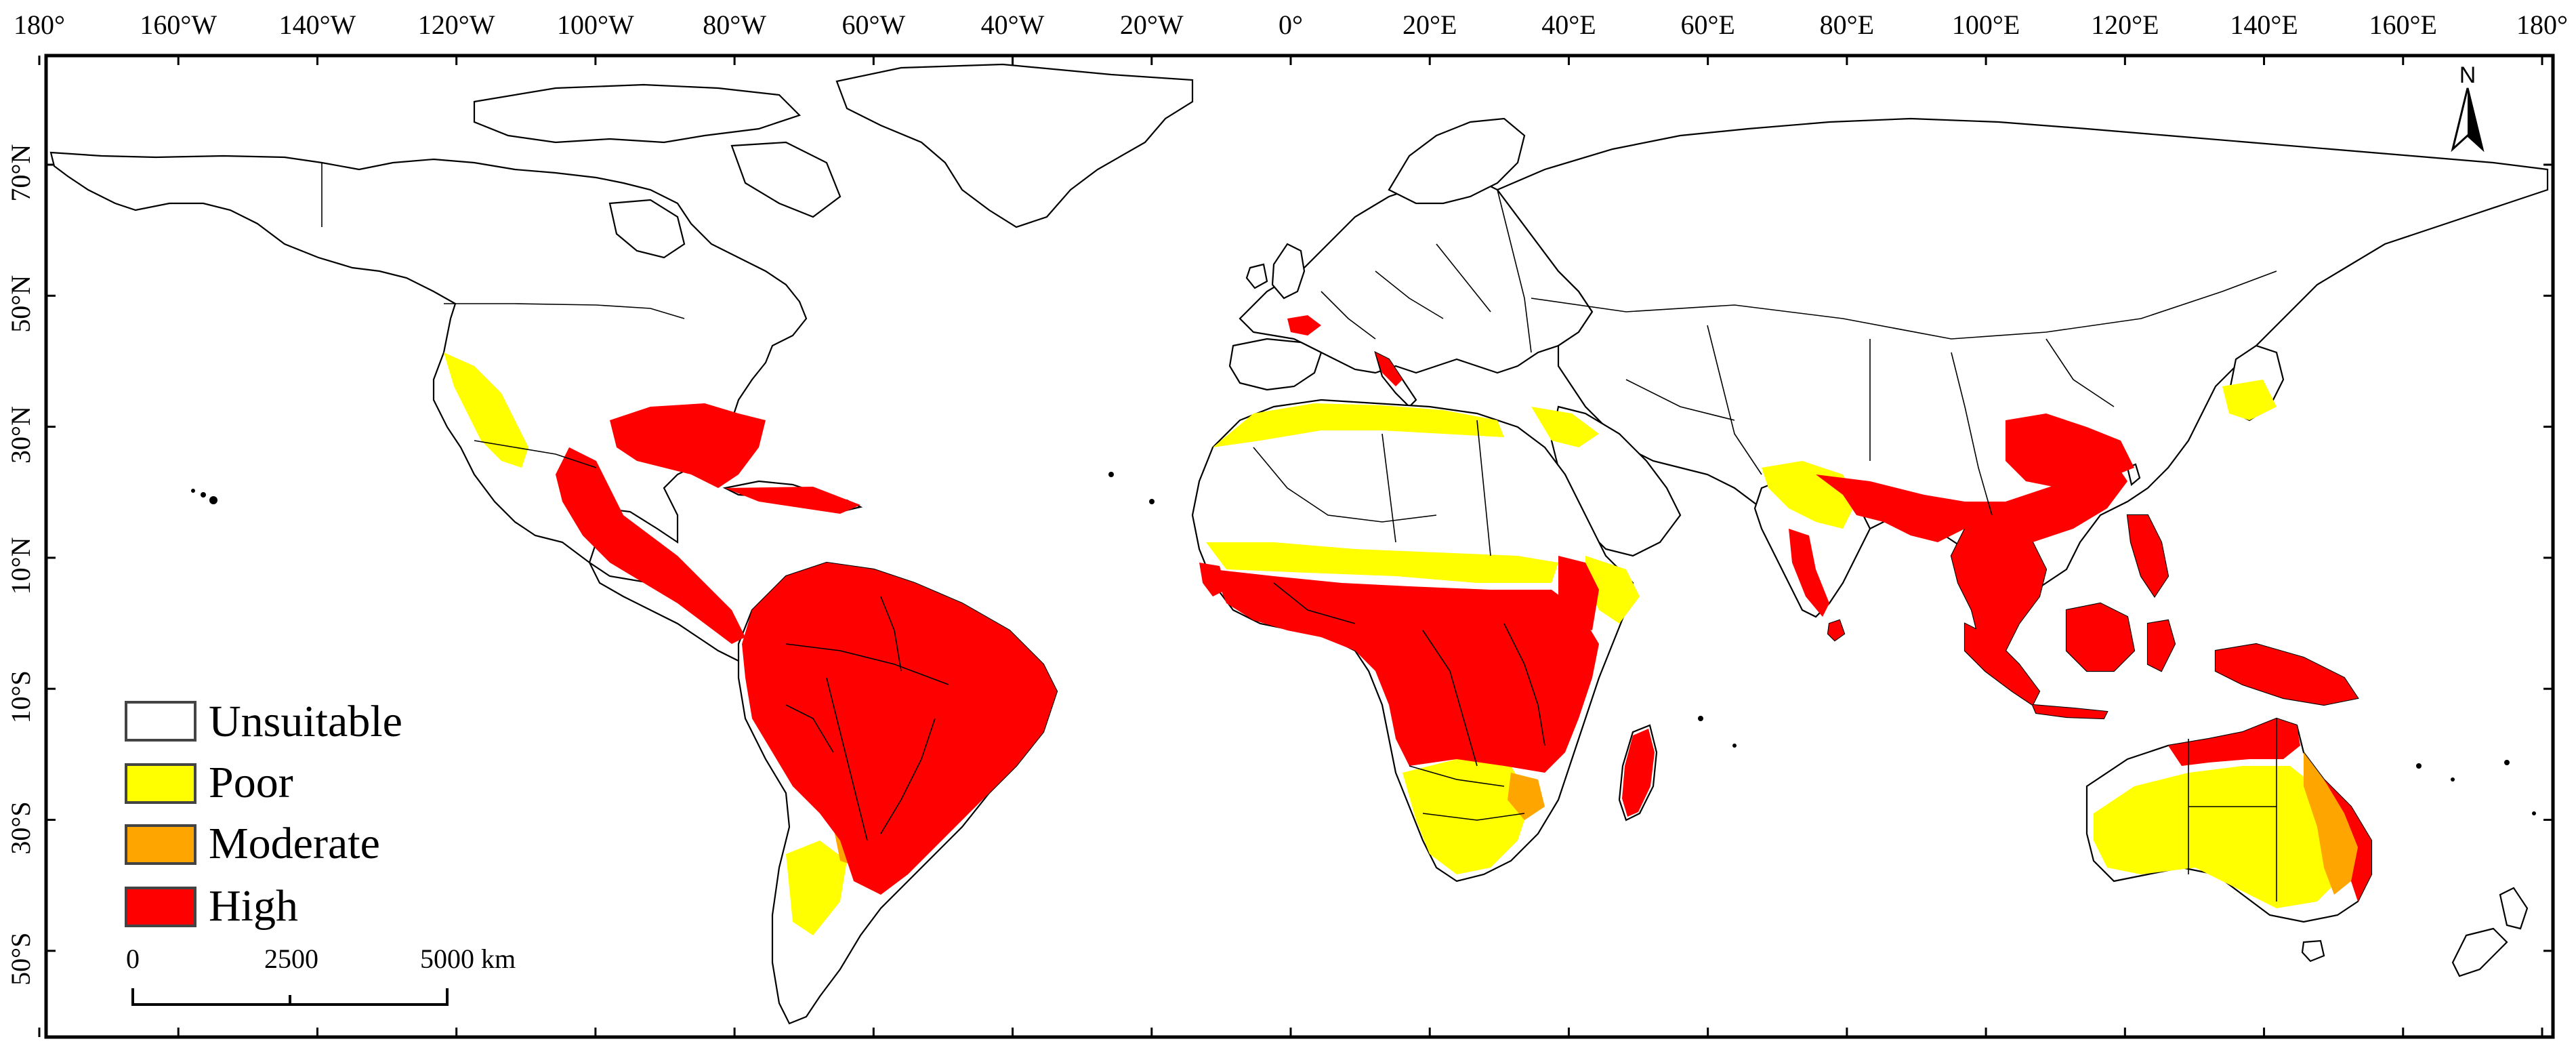  What do you see at coordinates (178, 25) in the screenshot?
I see `longitude-tick-label: 160°W` at bounding box center [178, 25].